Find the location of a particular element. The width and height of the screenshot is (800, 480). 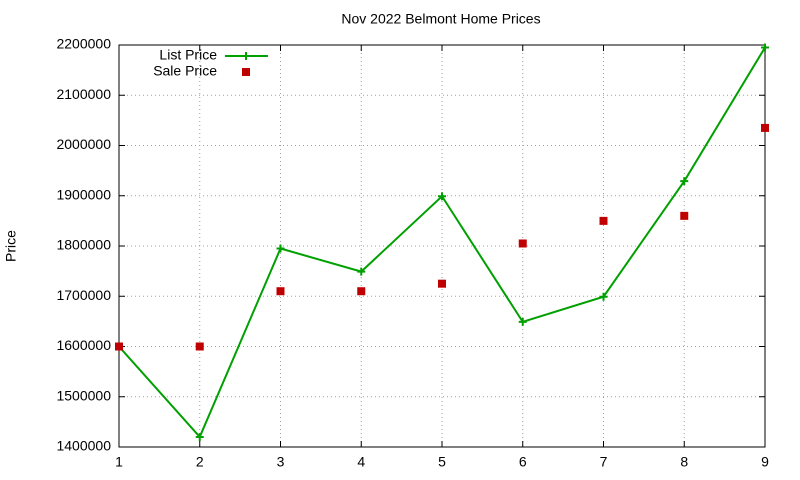

legend-label: List Price is located at coordinates (188, 55).